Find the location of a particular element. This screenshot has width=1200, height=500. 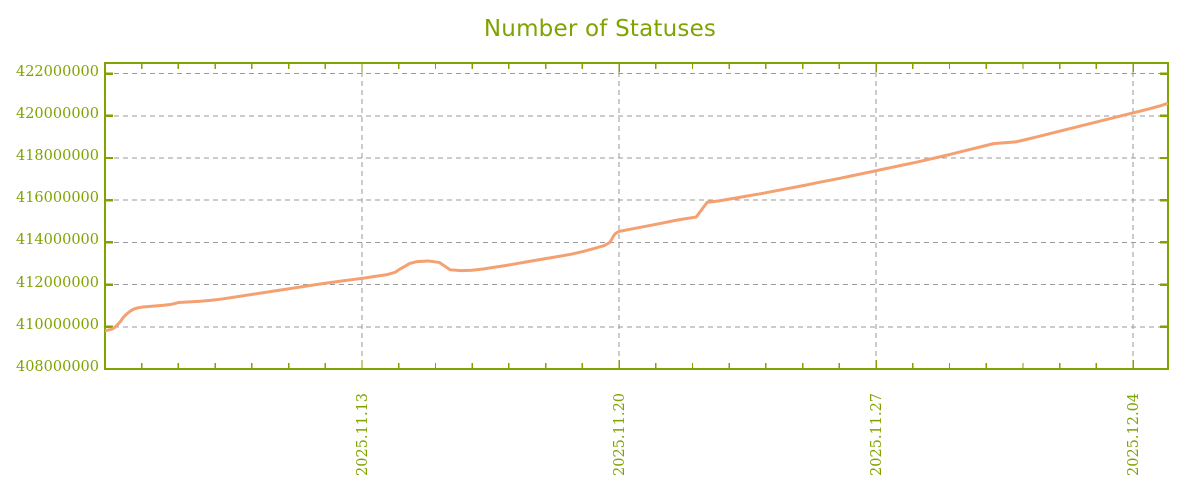

x-axis-tick-label: 2025.12.04 is located at coordinates (1134, 434).